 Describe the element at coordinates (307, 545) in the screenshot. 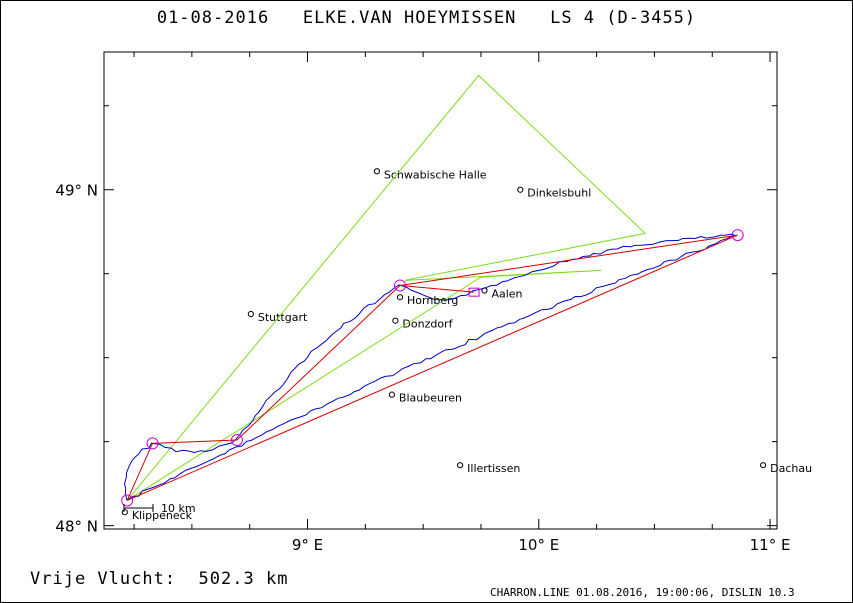

I see `x-axis-label: 9° E` at that location.